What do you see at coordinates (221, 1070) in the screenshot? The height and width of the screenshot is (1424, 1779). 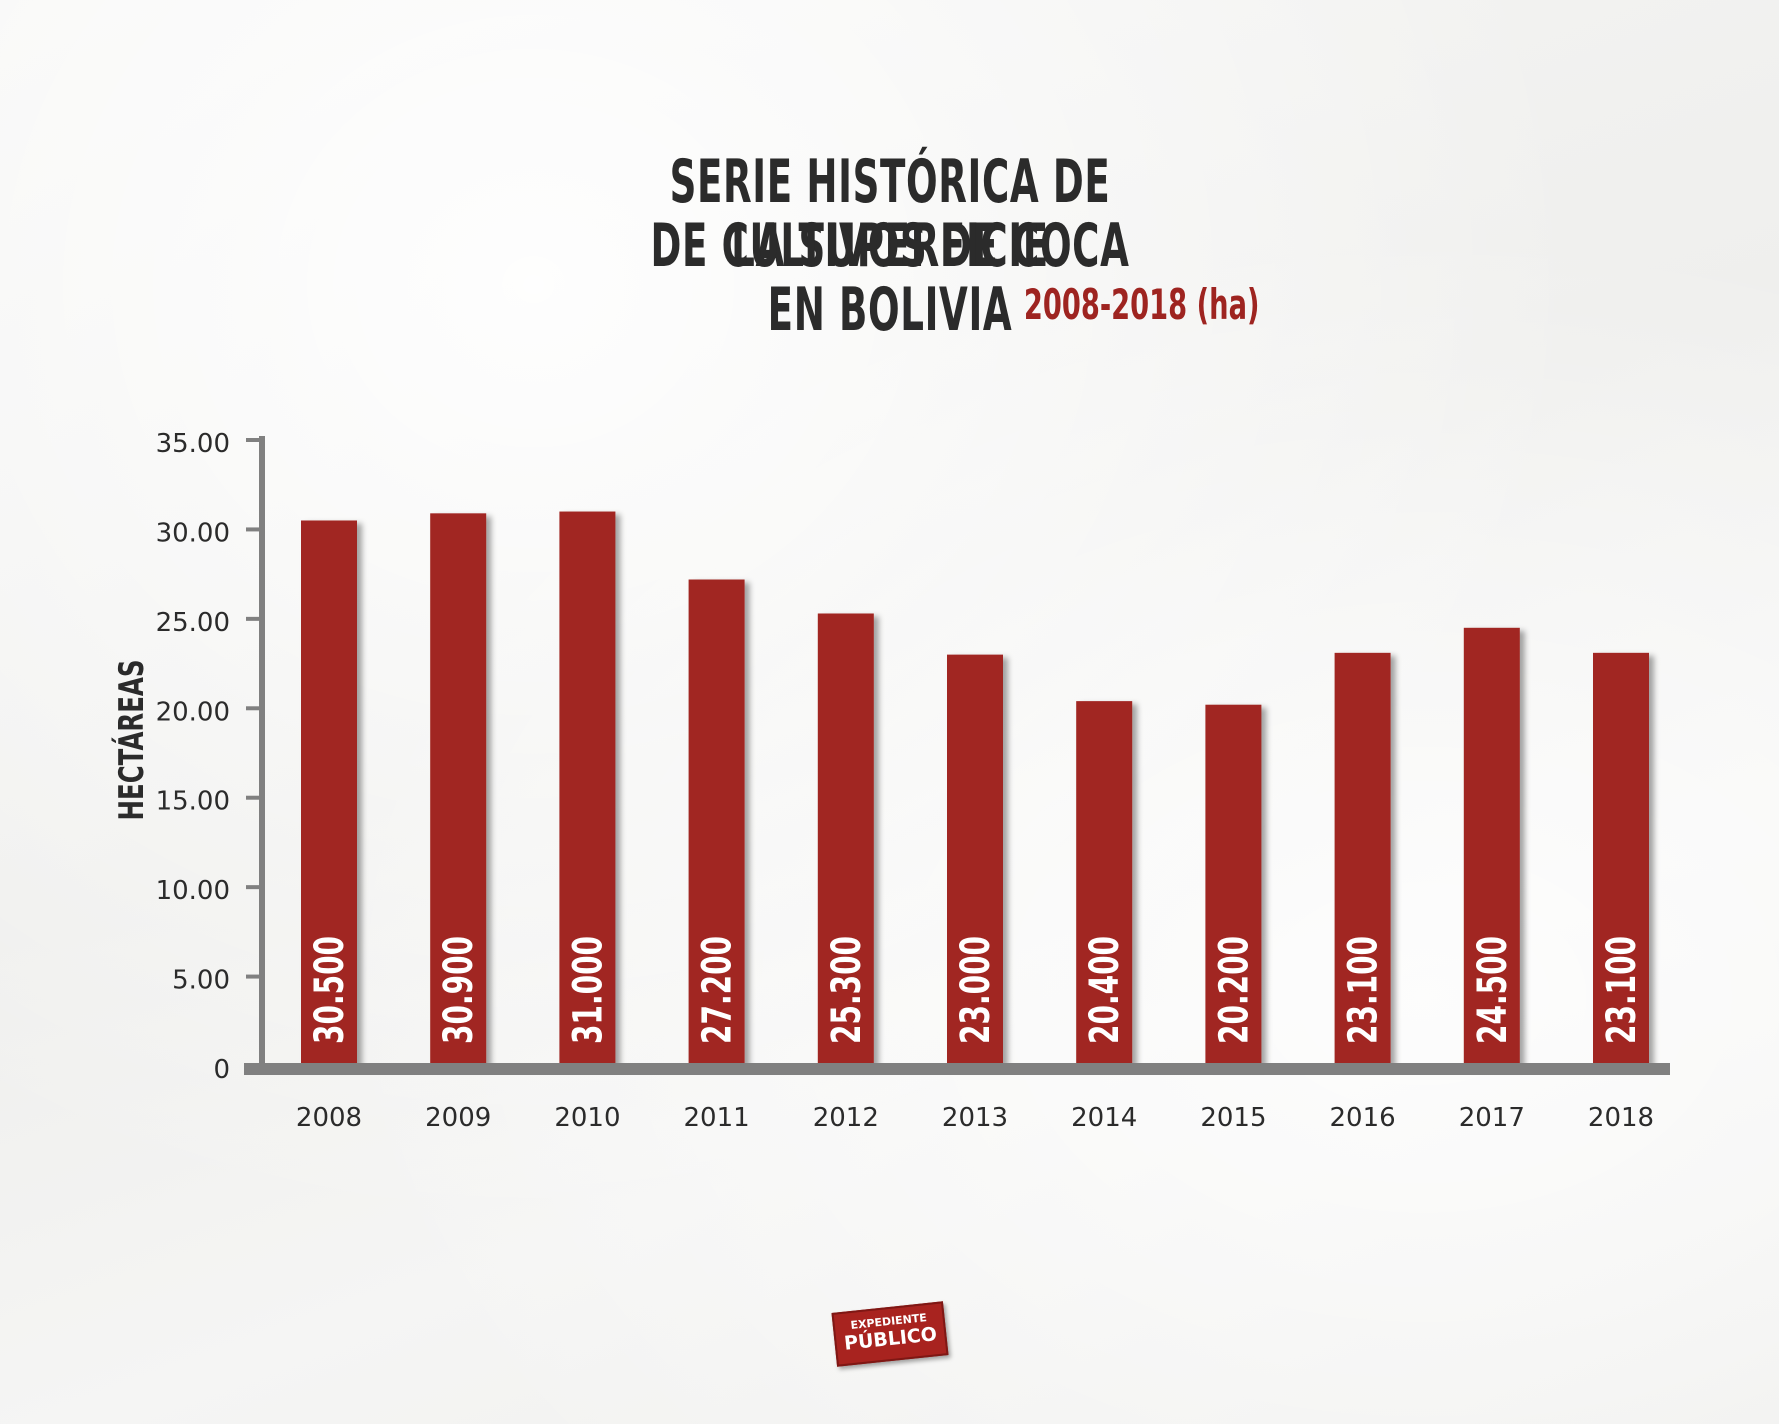 I see `y-tick-label: 0` at bounding box center [221, 1070].